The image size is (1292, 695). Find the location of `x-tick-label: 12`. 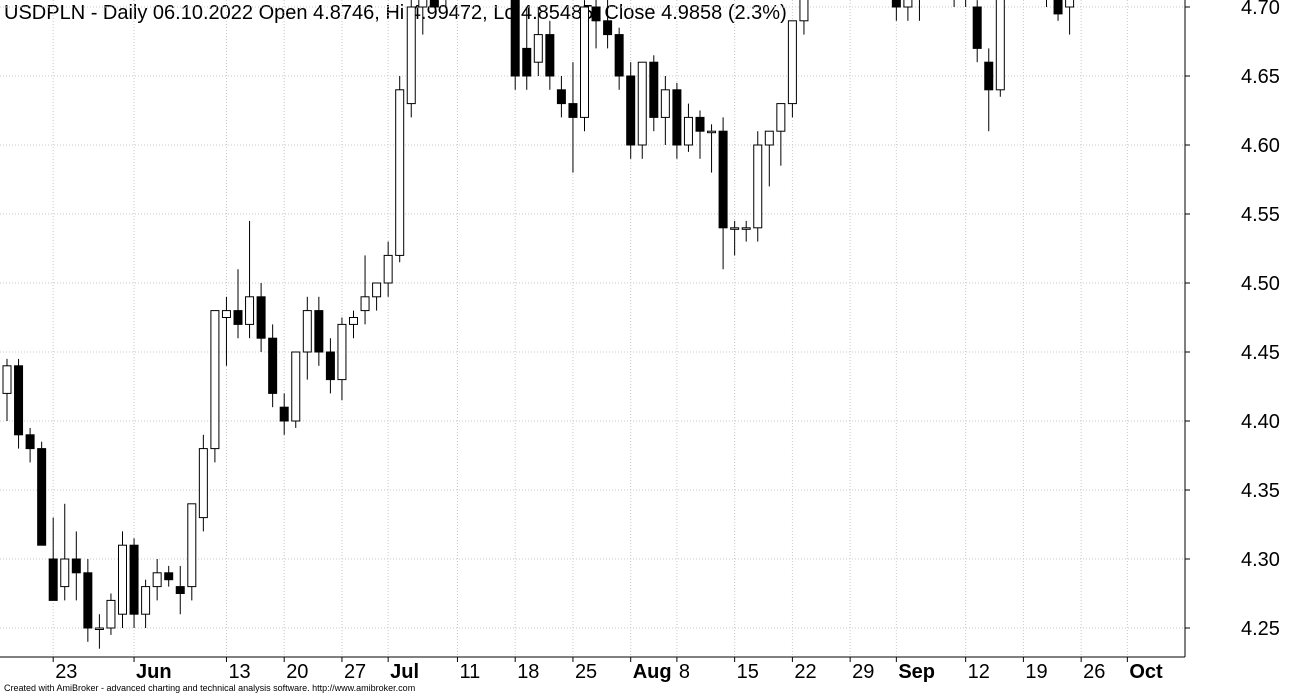

x-tick-label: 12 is located at coordinates (979, 672).